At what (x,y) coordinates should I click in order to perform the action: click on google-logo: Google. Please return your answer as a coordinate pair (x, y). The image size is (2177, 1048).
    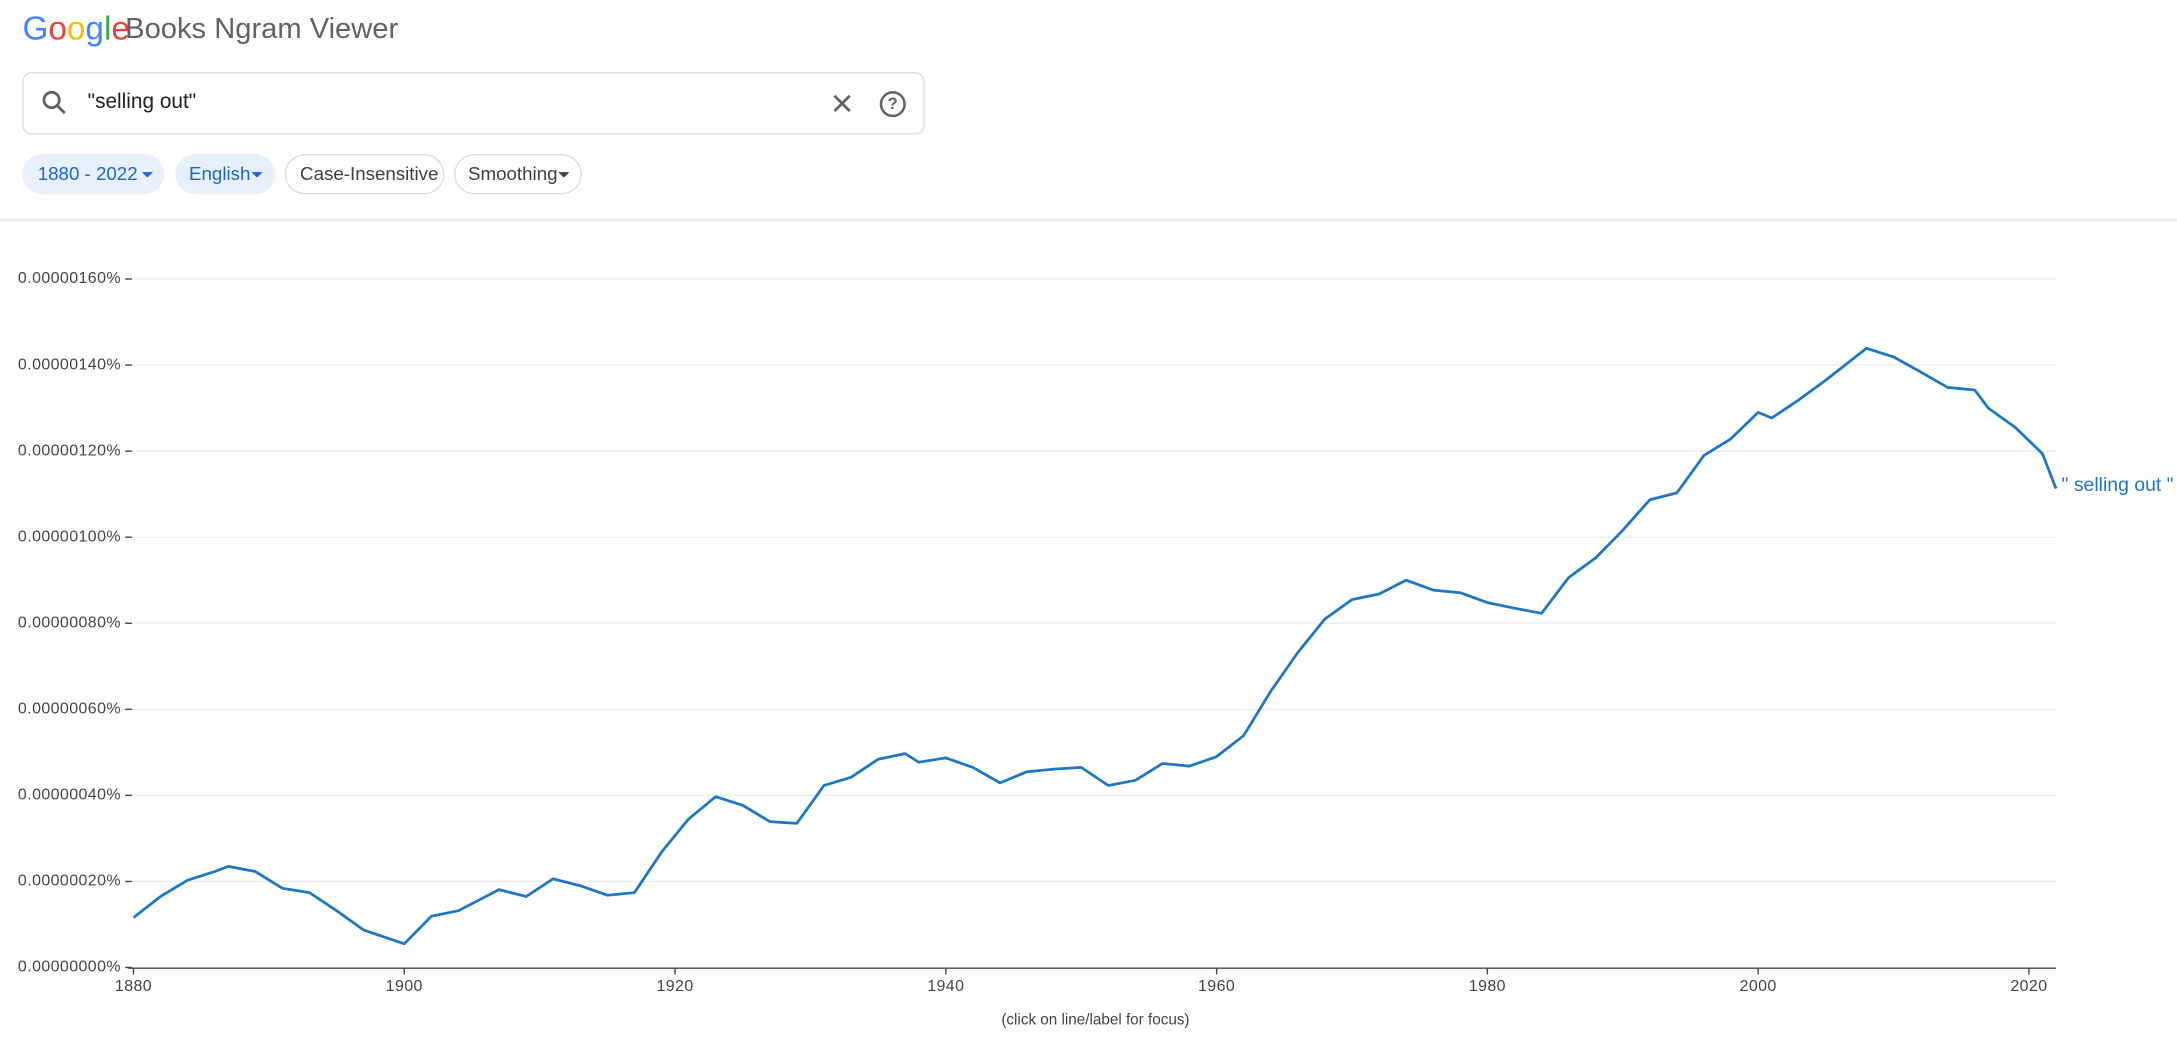
    Looking at the image, I should click on (75, 28).